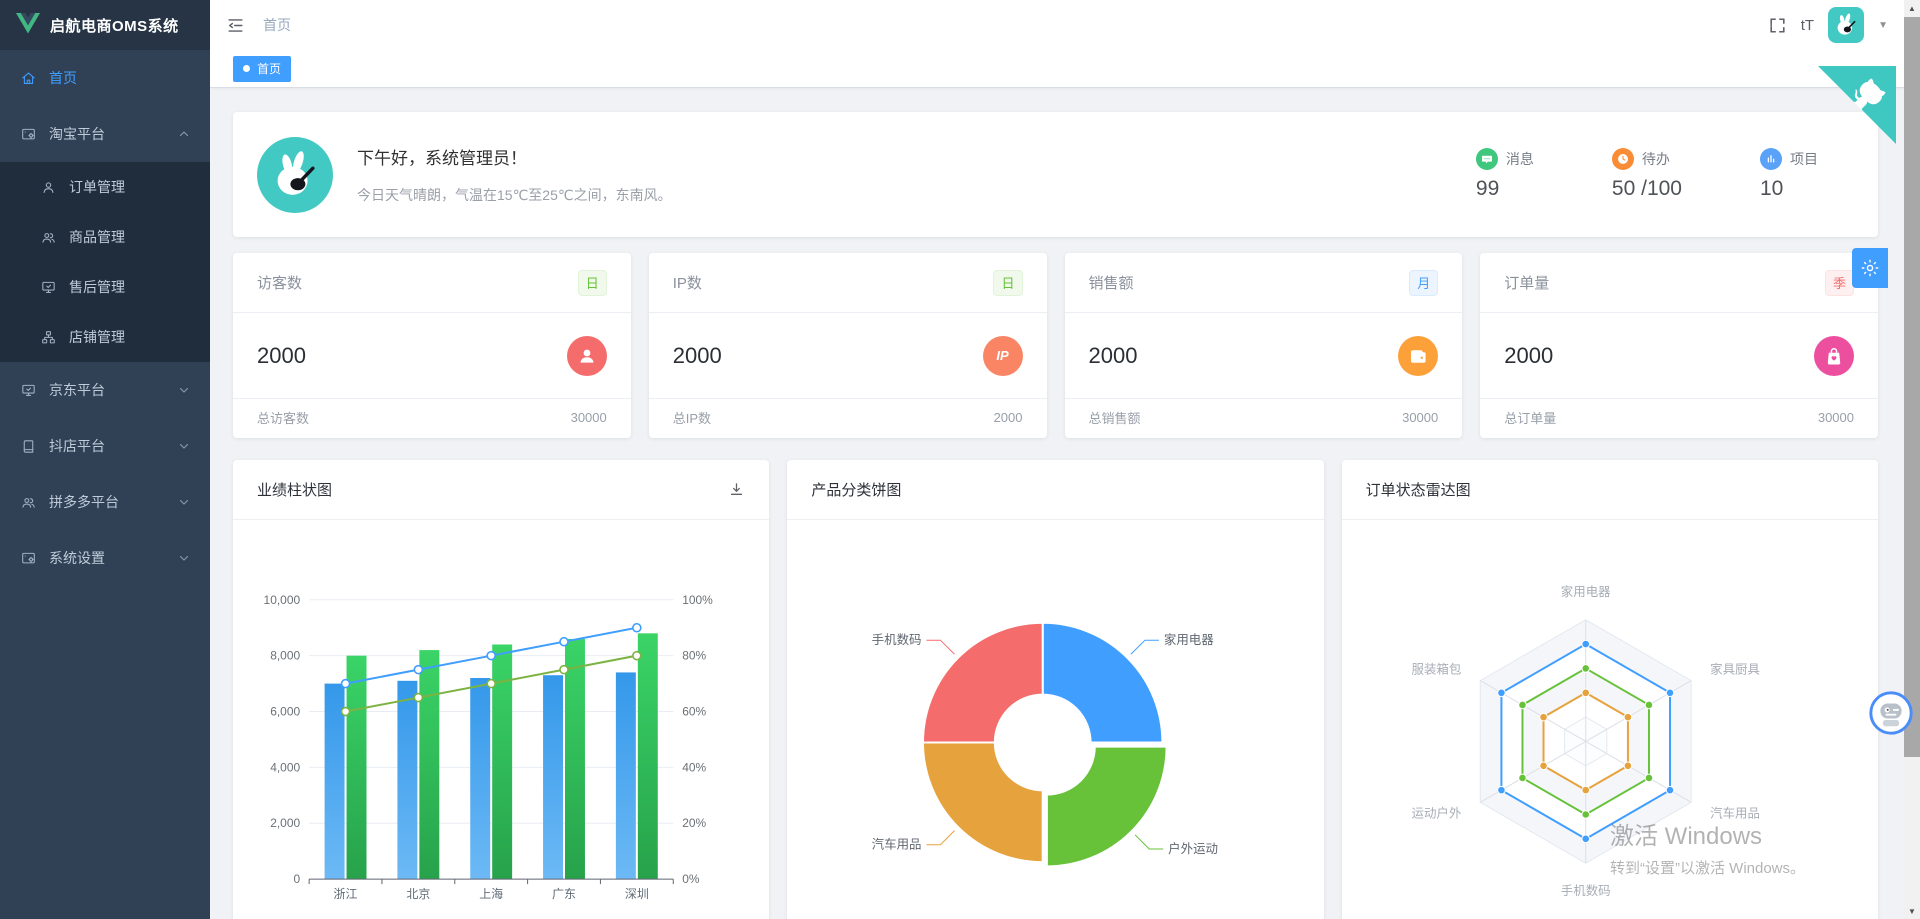 This screenshot has width=1920, height=919. What do you see at coordinates (1870, 268) in the screenshot?
I see `theme-settings-button` at bounding box center [1870, 268].